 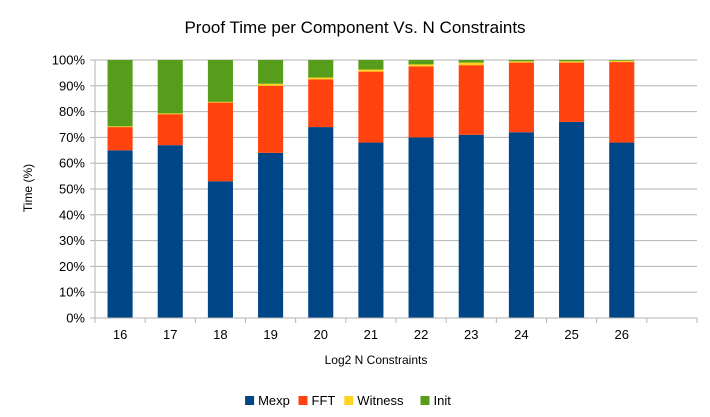 What do you see at coordinates (72, 111) in the screenshot?
I see `y-tick-label: 80%` at bounding box center [72, 111].